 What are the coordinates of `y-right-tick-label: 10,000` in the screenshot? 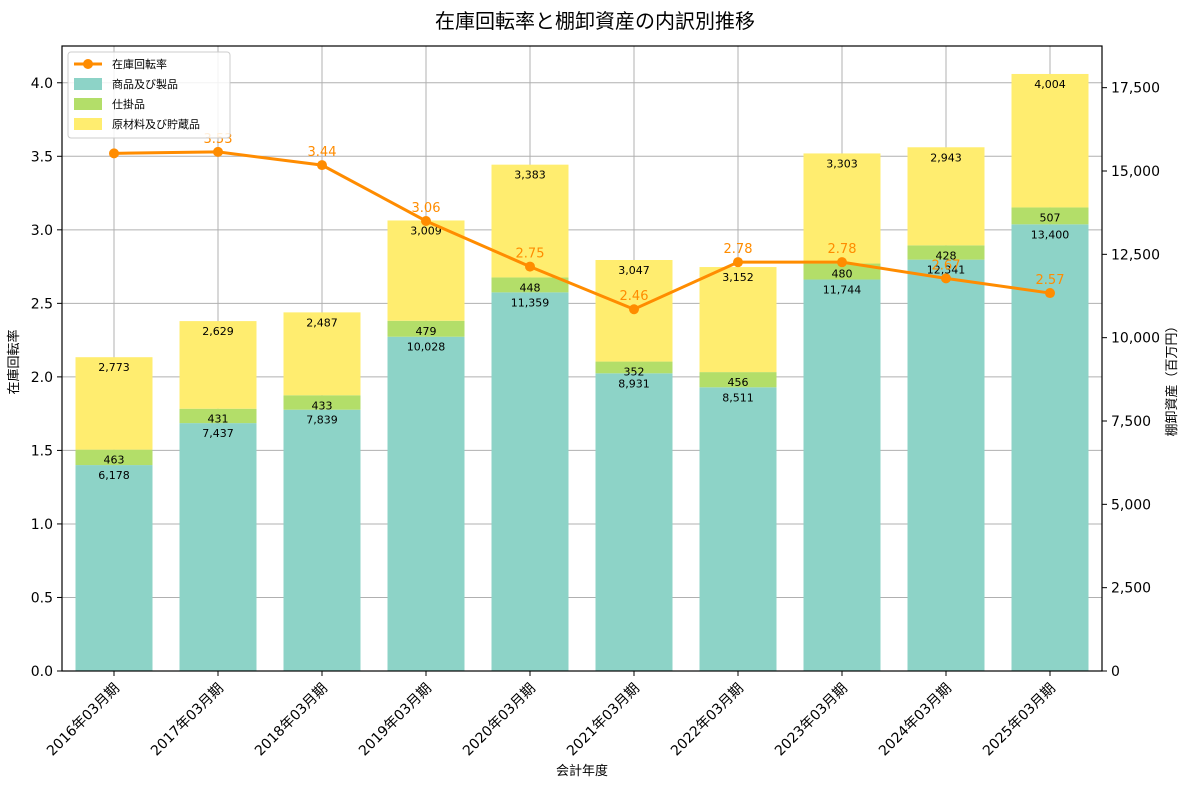 It's located at (1135, 339).